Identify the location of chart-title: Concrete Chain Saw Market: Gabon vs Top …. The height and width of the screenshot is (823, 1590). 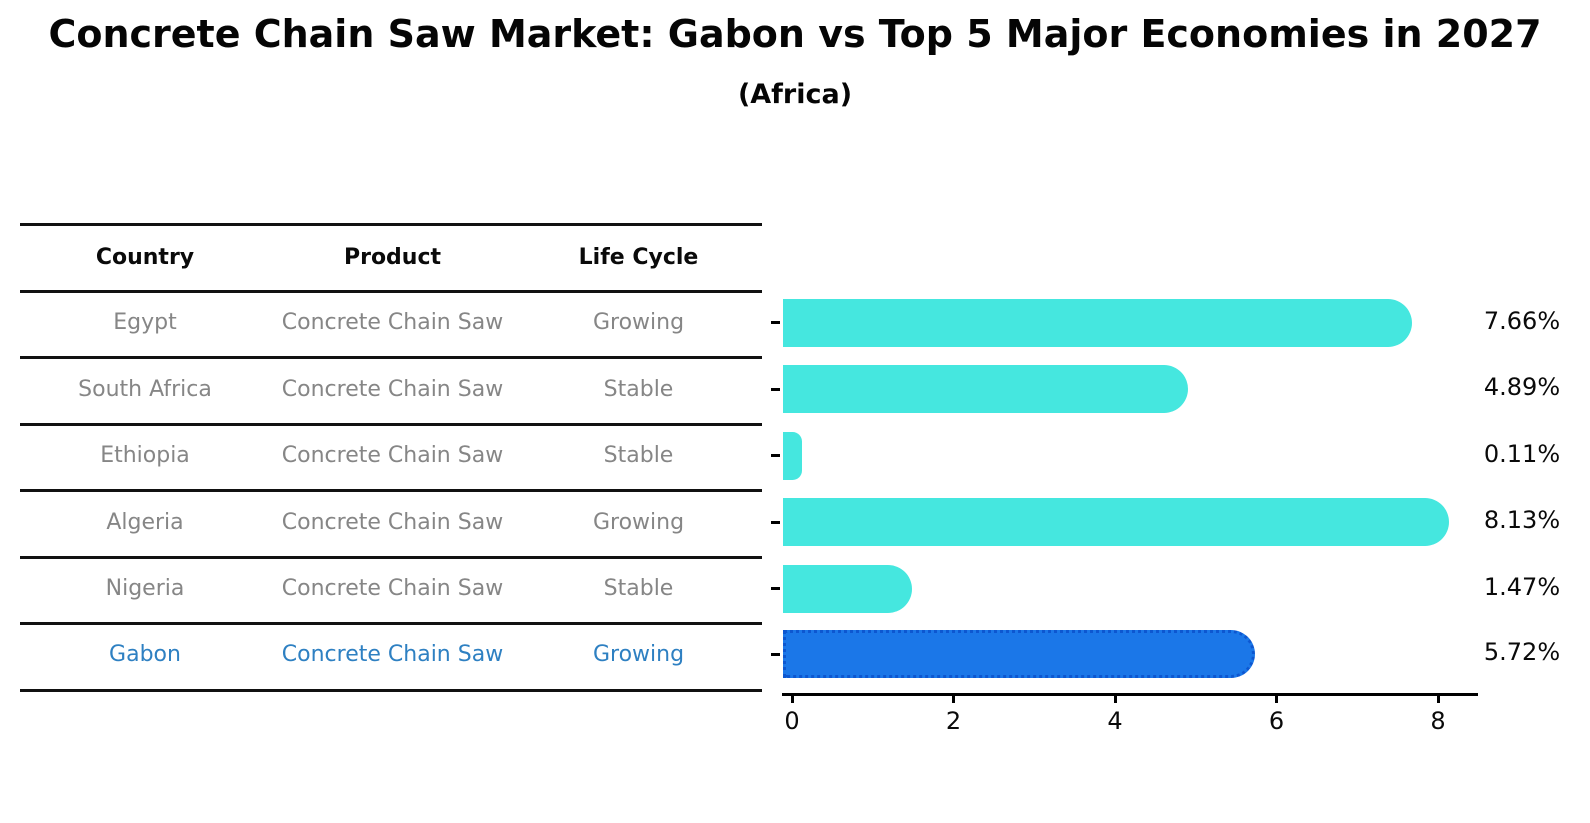
(795, 34).